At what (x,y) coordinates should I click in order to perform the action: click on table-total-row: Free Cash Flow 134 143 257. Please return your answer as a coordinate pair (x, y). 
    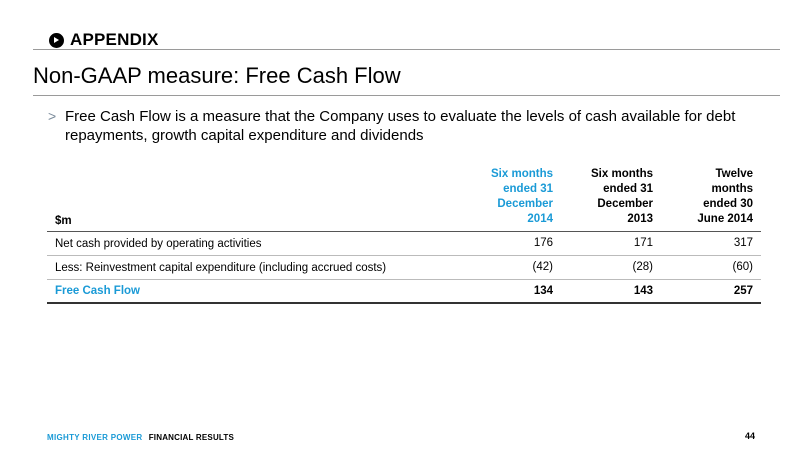
    Looking at the image, I should click on (404, 292).